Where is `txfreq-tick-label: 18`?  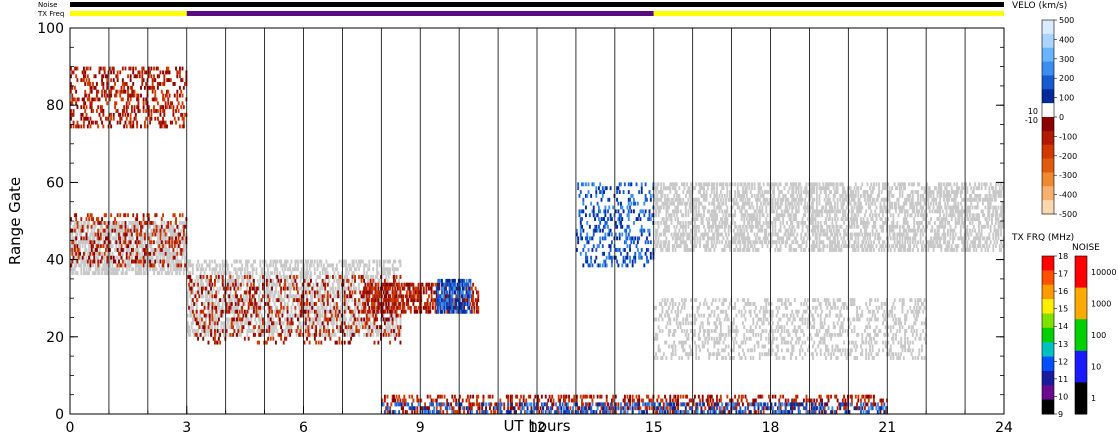
txfreq-tick-label: 18 is located at coordinates (1063, 256).